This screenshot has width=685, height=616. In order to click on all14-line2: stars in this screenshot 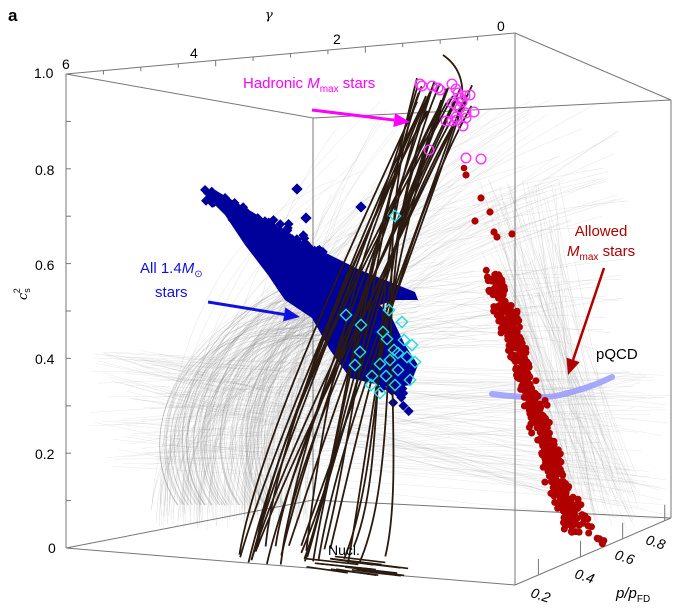, I will do `click(171, 292)`.